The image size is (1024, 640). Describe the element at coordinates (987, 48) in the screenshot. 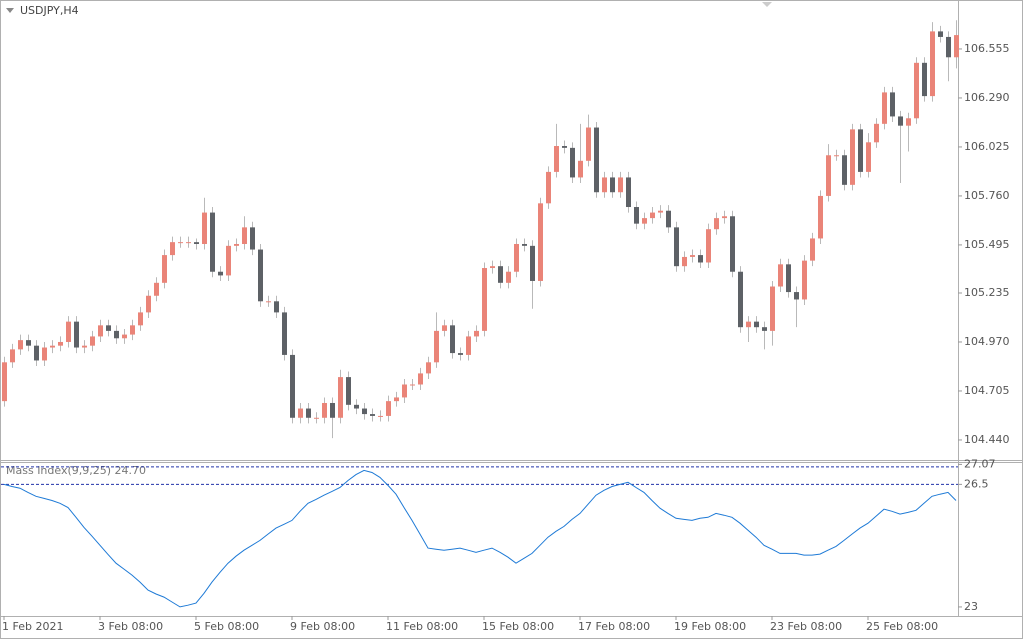

I see `y-tick-label: 106.555` at that location.